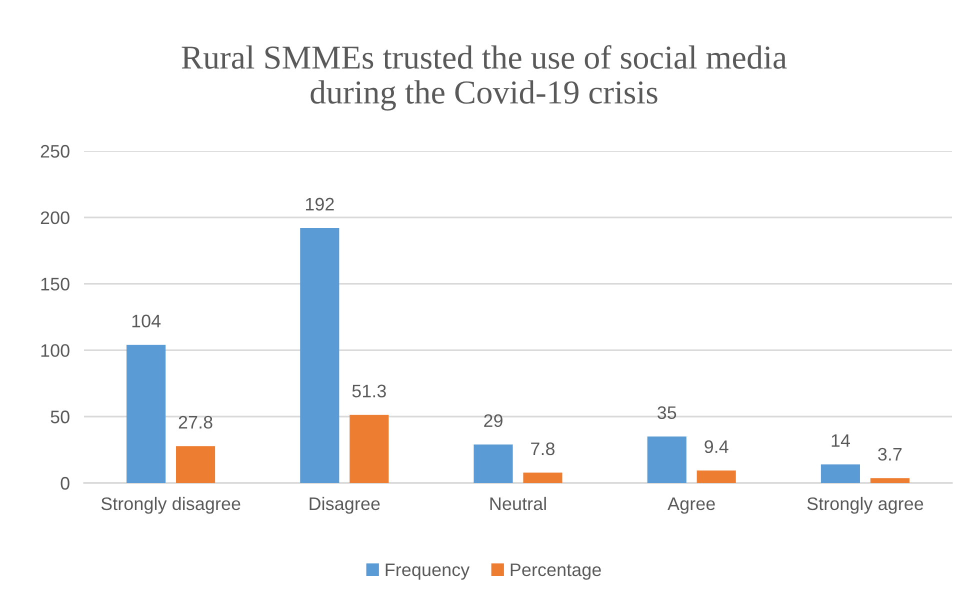 Image resolution: width=968 pixels, height=599 pixels. I want to click on x-tick-label: Neutral, so click(518, 503).